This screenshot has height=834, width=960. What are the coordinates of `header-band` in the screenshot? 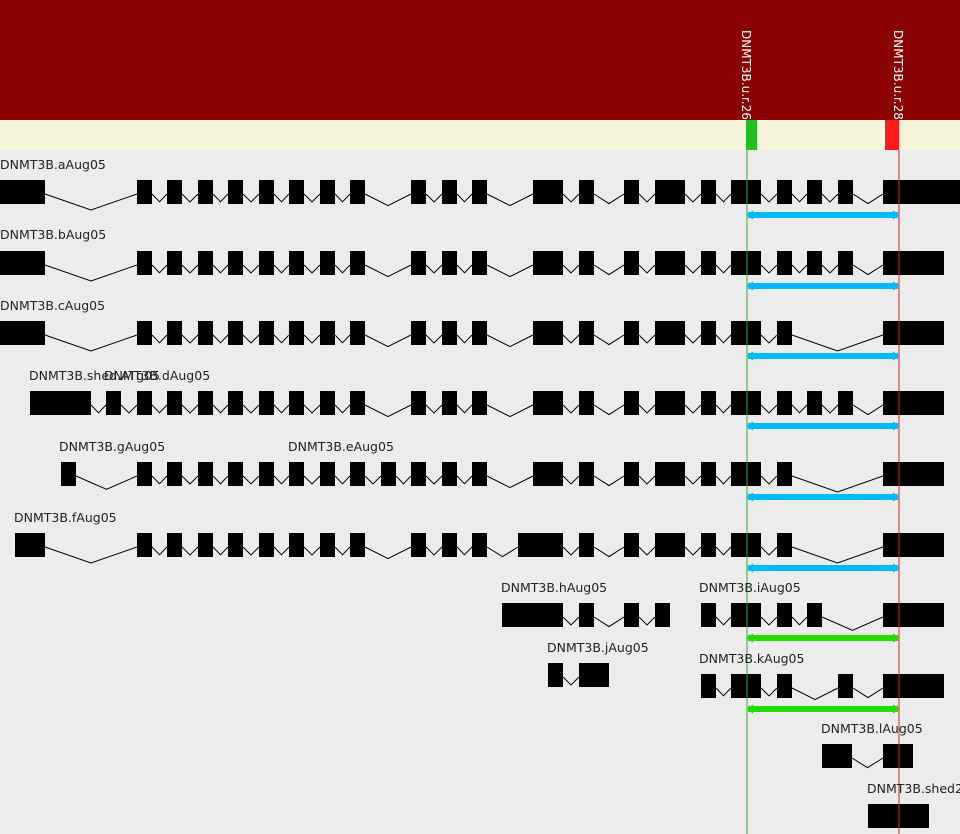 It's located at (480, 60).